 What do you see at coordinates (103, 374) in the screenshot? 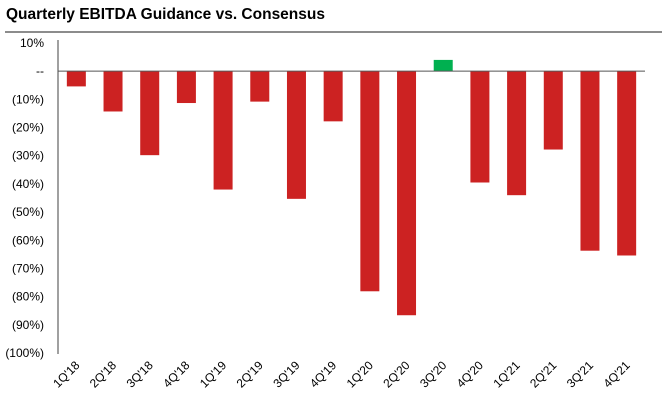
I see `x-tick-label: 2Q'18` at bounding box center [103, 374].